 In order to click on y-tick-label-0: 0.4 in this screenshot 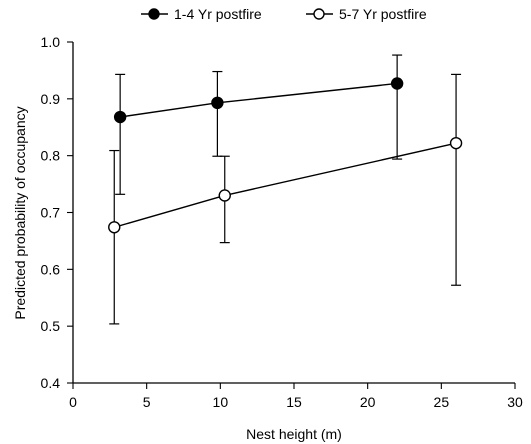, I will do `click(51, 383)`.